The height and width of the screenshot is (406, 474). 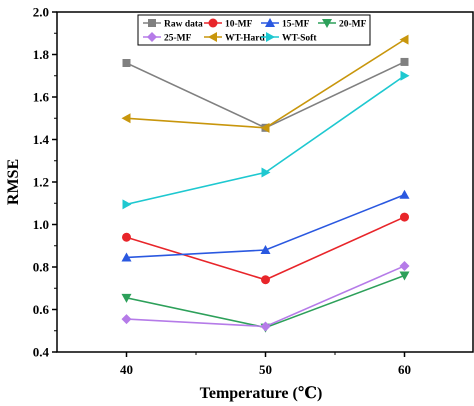 What do you see at coordinates (41, 12) in the screenshot?
I see `y-tick-label: 2.0` at bounding box center [41, 12].